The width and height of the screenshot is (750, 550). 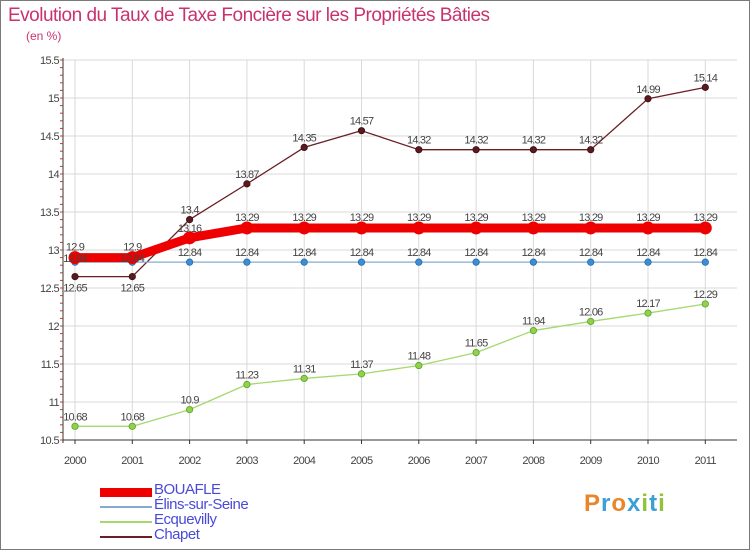 What do you see at coordinates (247, 376) in the screenshot?
I see `data-label-ecquevilly: 11.23` at bounding box center [247, 376].